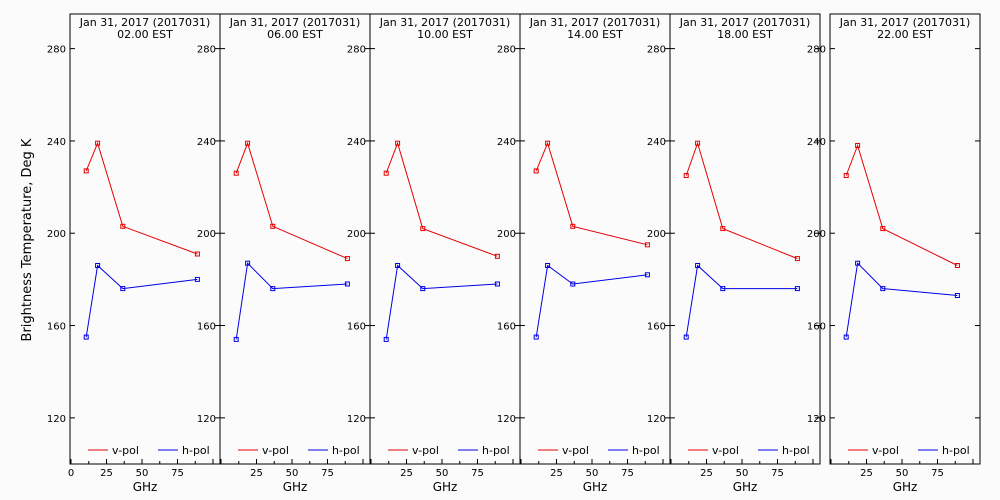 This screenshot has height=500, width=1000. I want to click on panel-subtitle: 18.00 EST, so click(745, 34).